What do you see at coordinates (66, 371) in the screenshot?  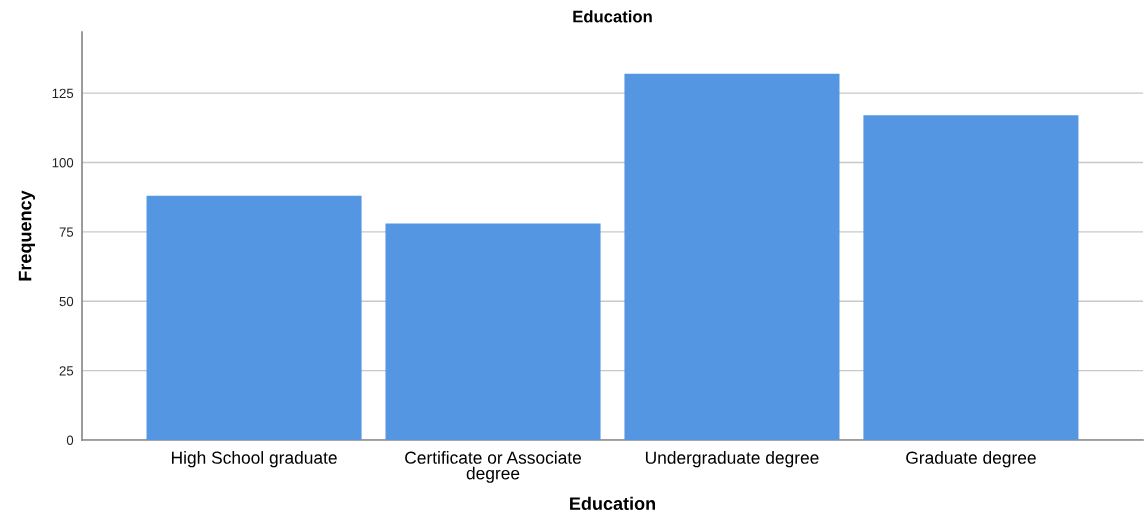 I see `y-tick-label: 25` at bounding box center [66, 371].